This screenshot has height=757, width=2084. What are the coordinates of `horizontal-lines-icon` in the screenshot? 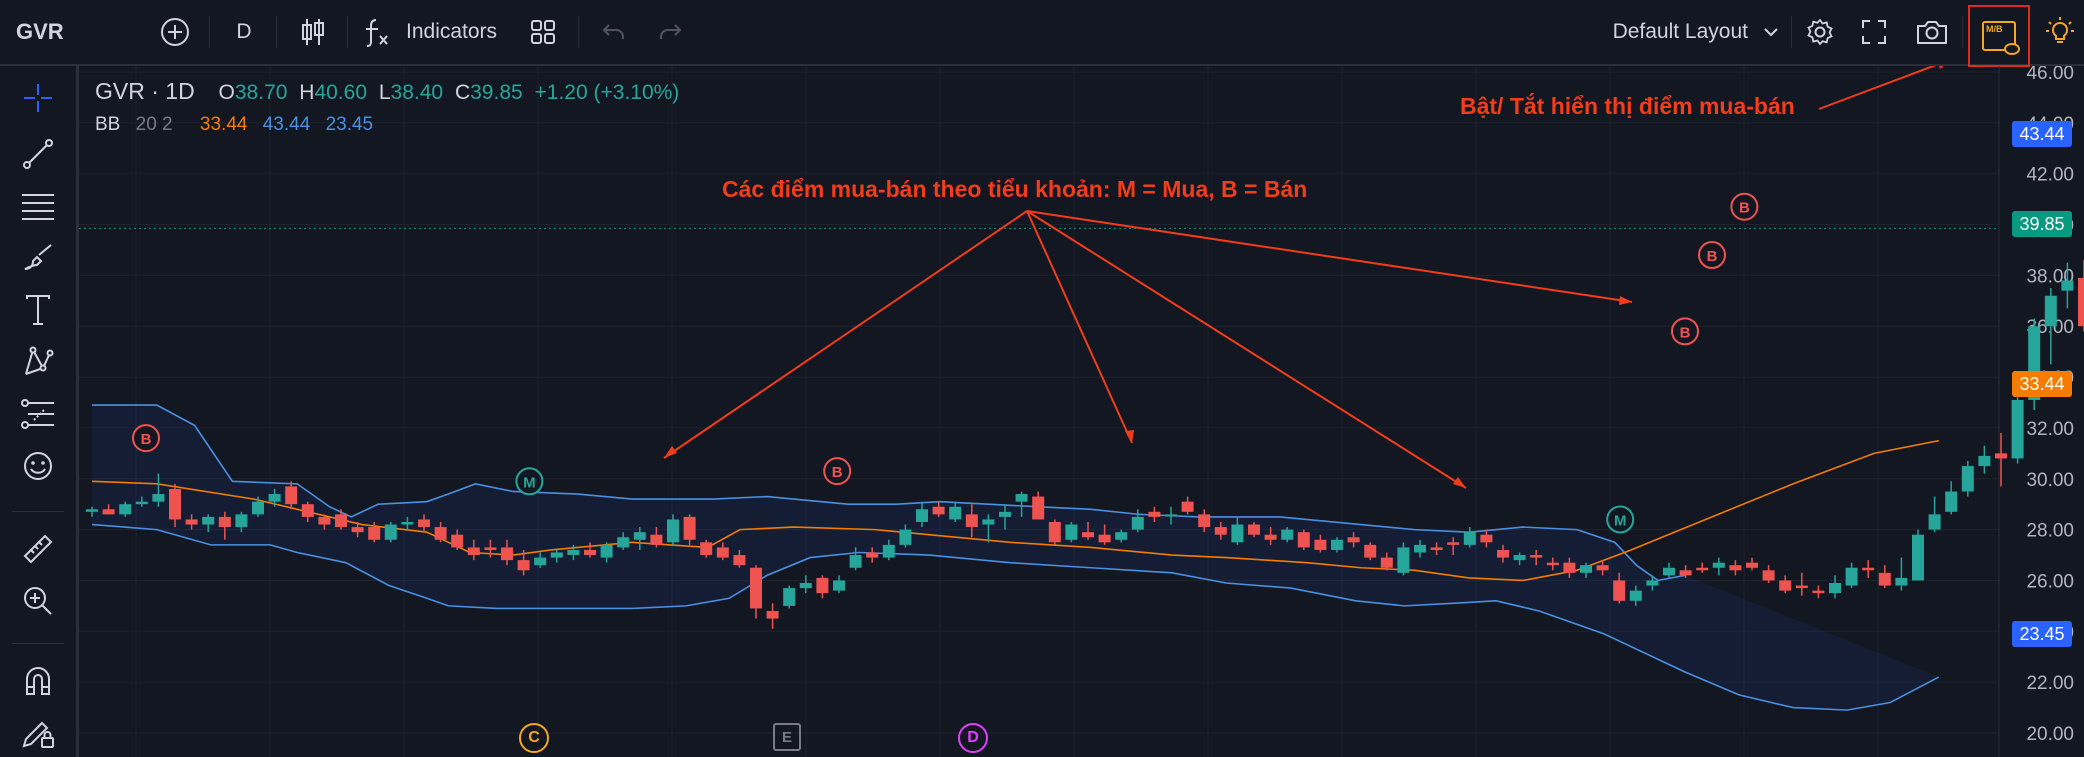 It's located at (38, 207).